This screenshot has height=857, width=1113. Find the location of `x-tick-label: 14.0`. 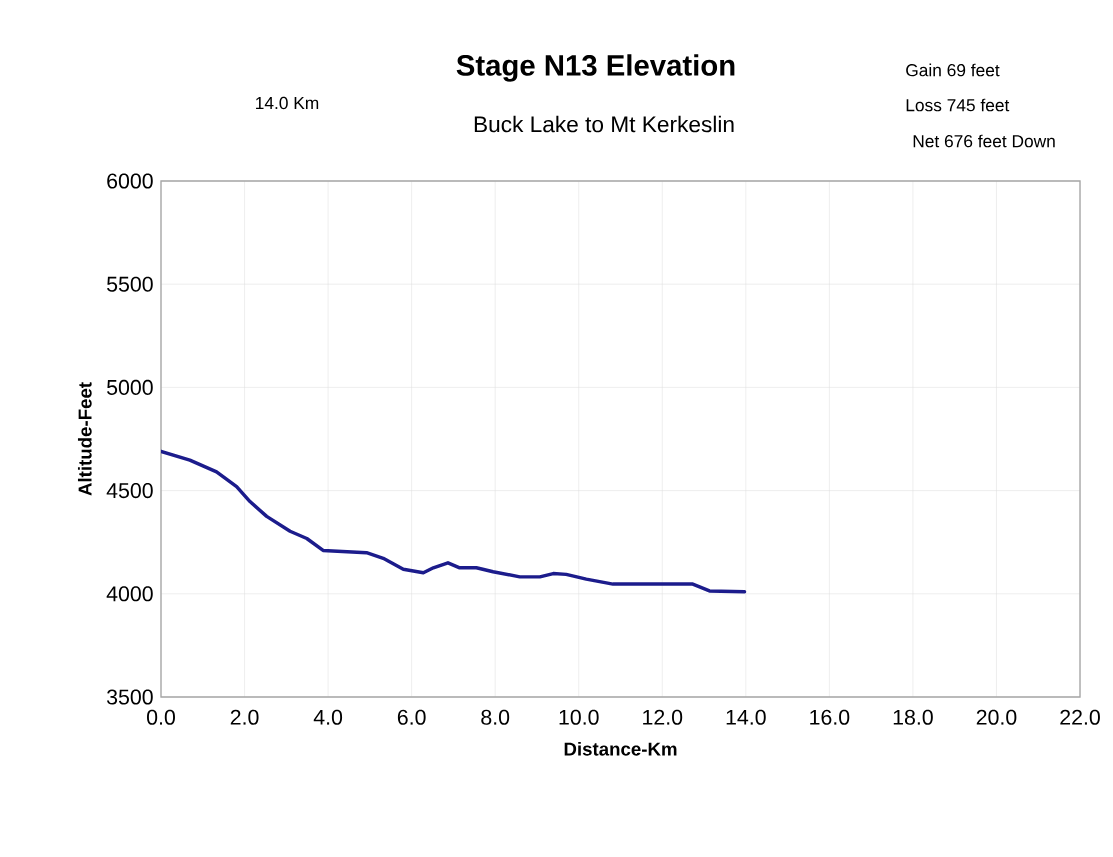

x-tick-label: 14.0 is located at coordinates (746, 717).